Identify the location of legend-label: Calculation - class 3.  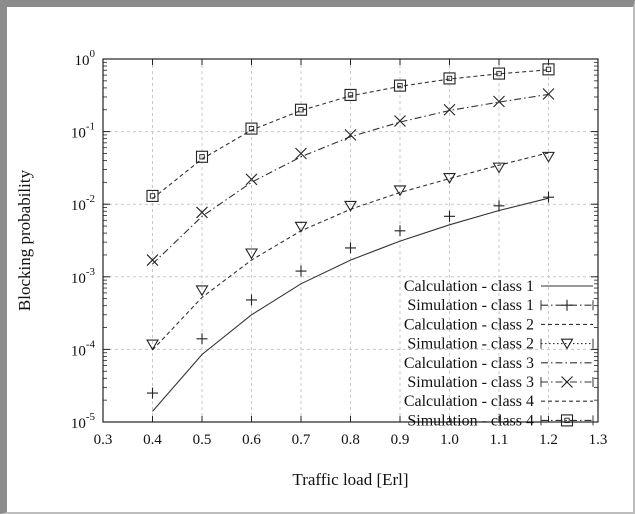
(469, 363).